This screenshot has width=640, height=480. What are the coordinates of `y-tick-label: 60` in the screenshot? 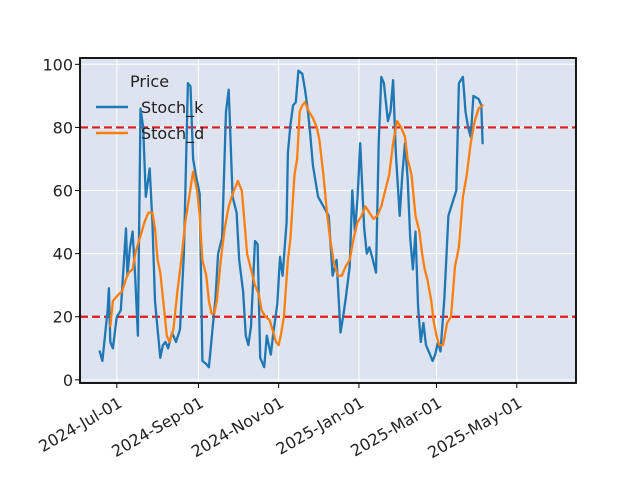 It's located at (63, 191).